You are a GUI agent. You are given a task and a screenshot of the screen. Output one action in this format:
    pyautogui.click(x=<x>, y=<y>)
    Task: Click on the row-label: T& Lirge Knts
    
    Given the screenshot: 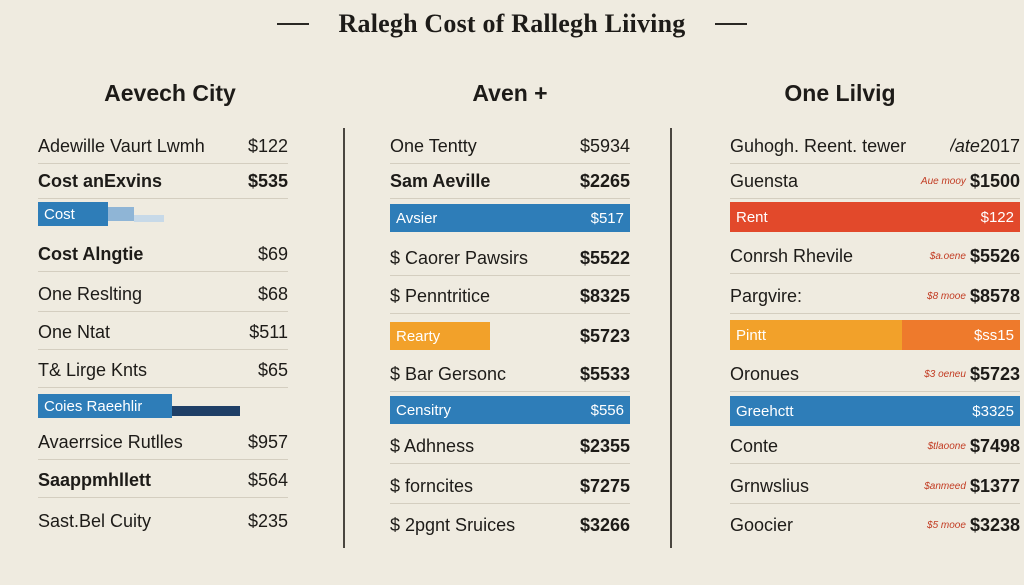 What is the action you would take?
    pyautogui.click(x=93, y=370)
    